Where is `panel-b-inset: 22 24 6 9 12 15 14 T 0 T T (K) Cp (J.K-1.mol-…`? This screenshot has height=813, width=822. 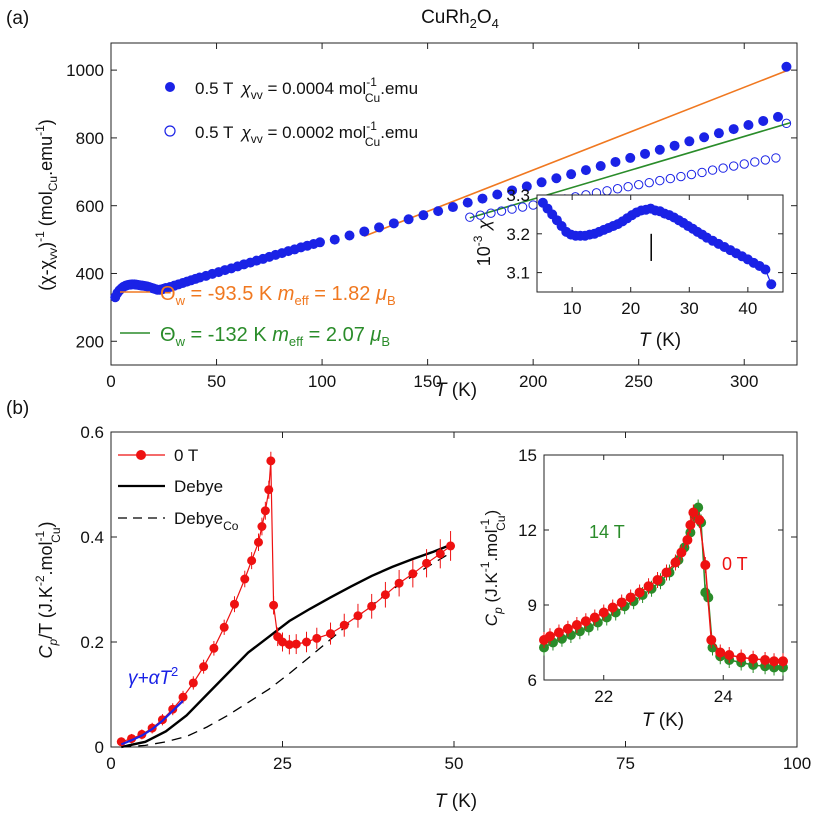
panel-b-inset: 22 24 6 9 12 15 14 T 0 T T (K) Cp (J.K-1.mol-… is located at coordinates (633, 588).